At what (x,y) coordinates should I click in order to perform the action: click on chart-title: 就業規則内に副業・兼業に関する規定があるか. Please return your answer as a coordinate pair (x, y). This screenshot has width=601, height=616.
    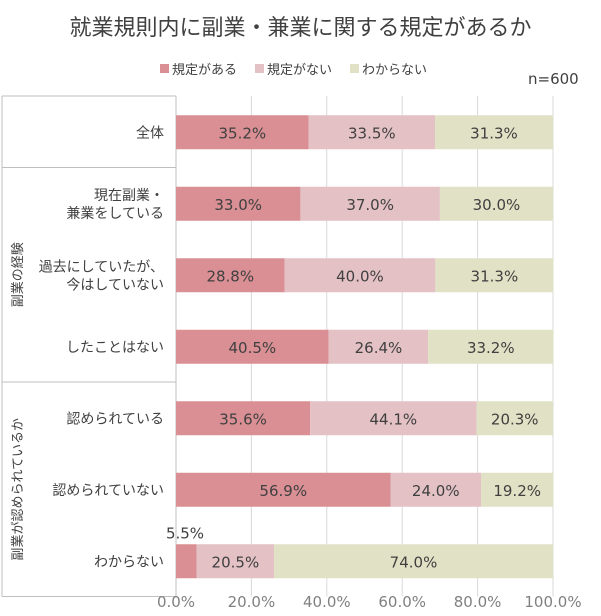
    Looking at the image, I should click on (300, 28).